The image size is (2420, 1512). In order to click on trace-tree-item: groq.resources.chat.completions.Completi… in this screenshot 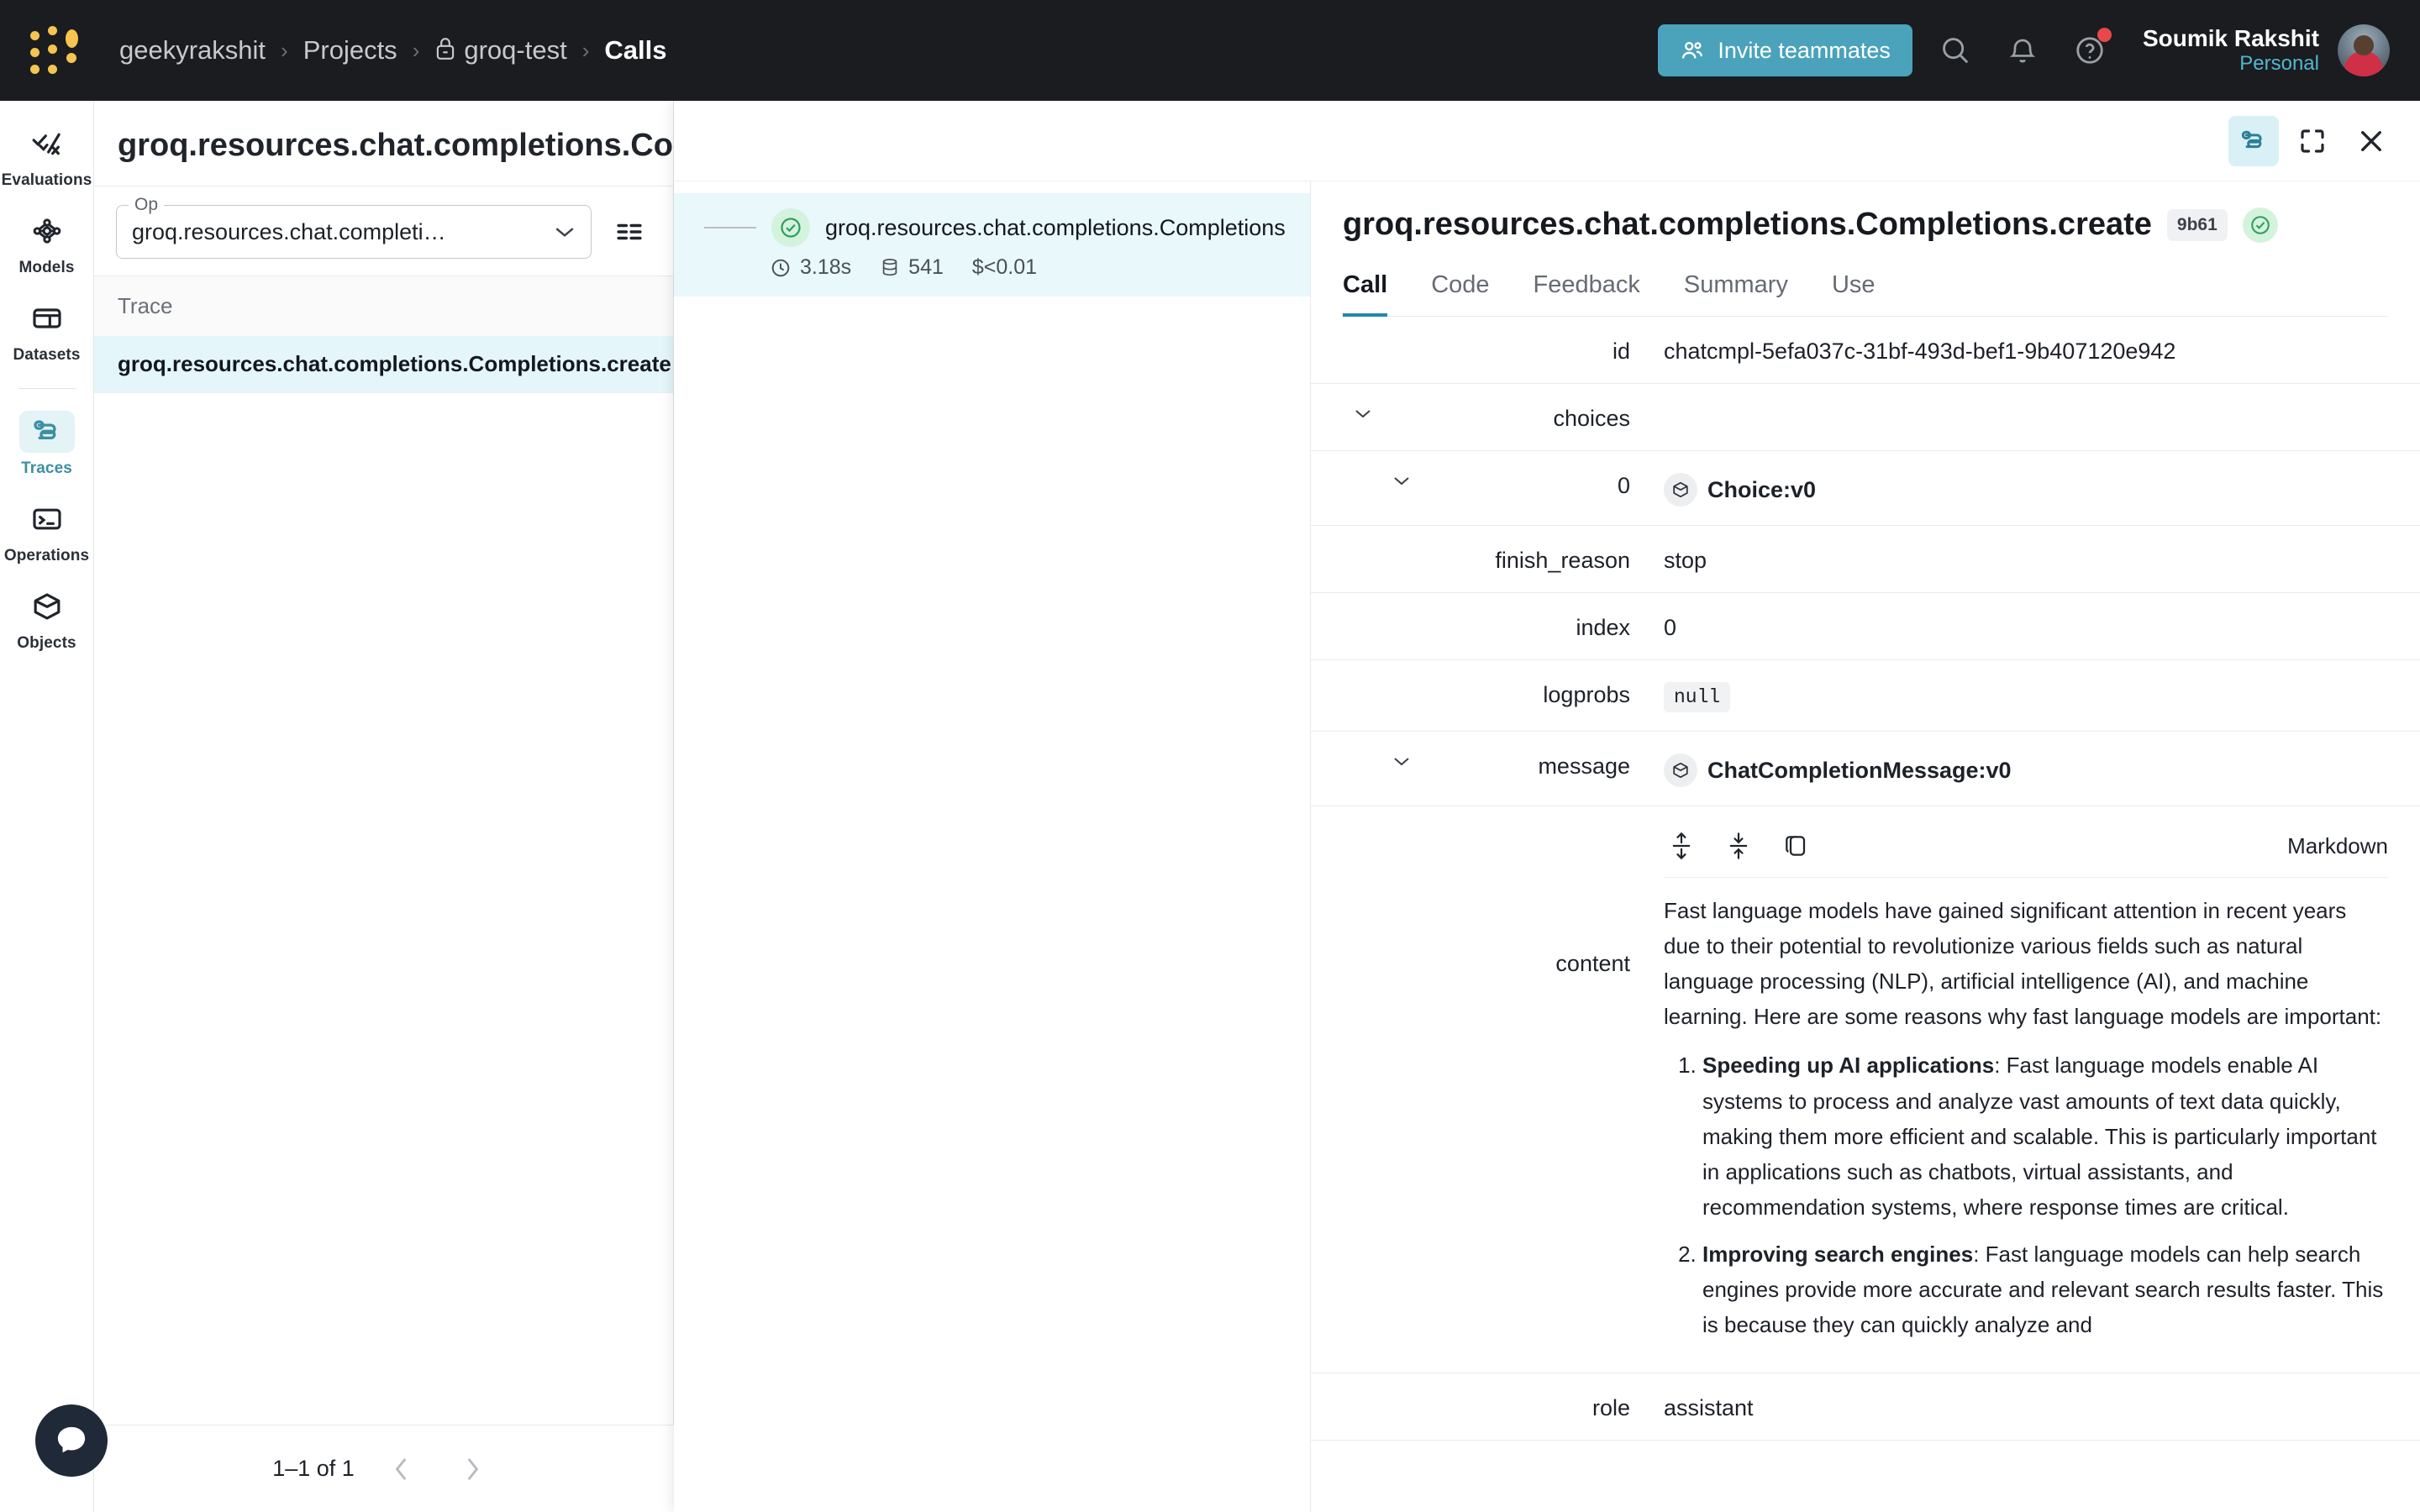, I will do `click(992, 245)`.